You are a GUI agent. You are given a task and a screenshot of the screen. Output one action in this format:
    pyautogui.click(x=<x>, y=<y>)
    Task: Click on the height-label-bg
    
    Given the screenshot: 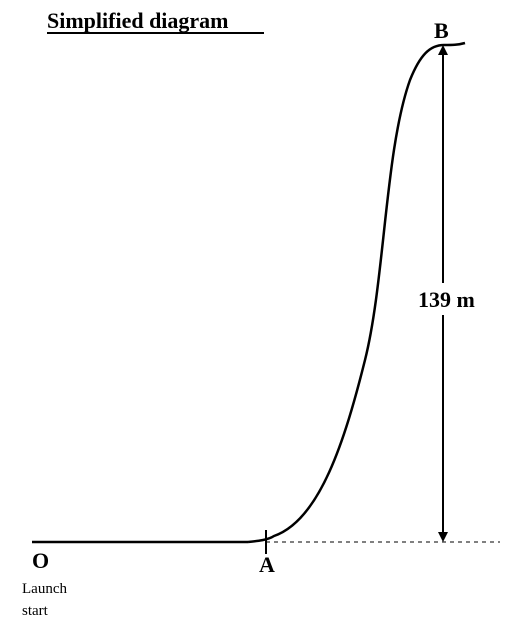 What is the action you would take?
    pyautogui.click(x=456, y=299)
    